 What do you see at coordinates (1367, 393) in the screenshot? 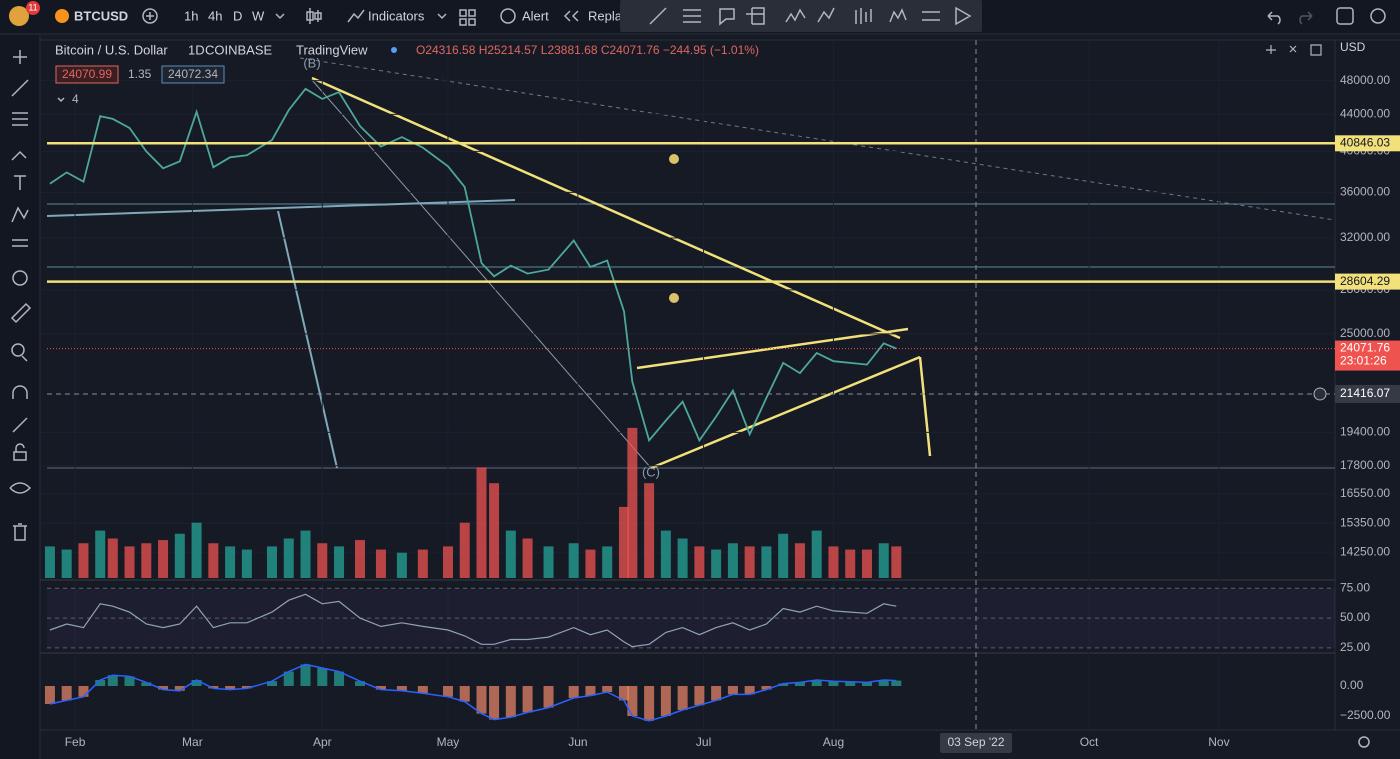
I see `crosshair-price-box` at bounding box center [1367, 393].